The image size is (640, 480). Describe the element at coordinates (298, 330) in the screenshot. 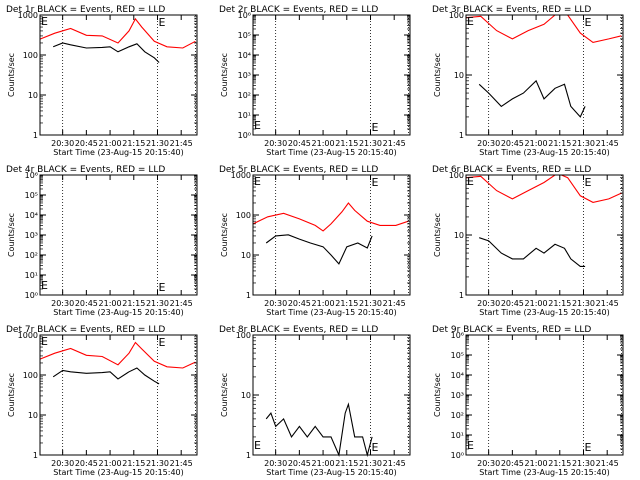

I see `plot-title: Det 8r BLACK = Events, RED = LLD` at that location.